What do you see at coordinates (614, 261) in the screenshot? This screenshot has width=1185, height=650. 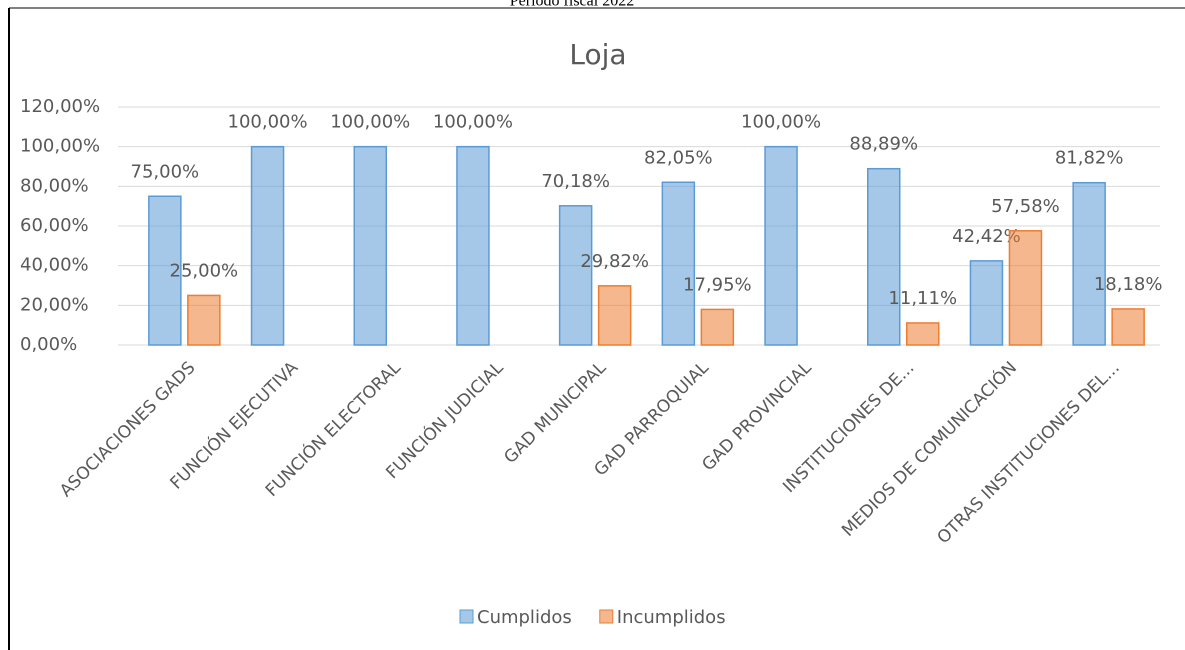 I see `data-label: 29,82%` at bounding box center [614, 261].